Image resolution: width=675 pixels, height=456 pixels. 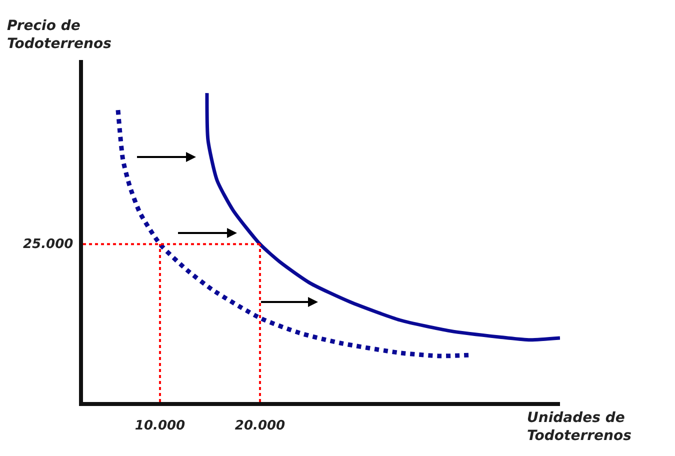 I want to click on x-tick-label: 20.000, so click(x=260, y=426).